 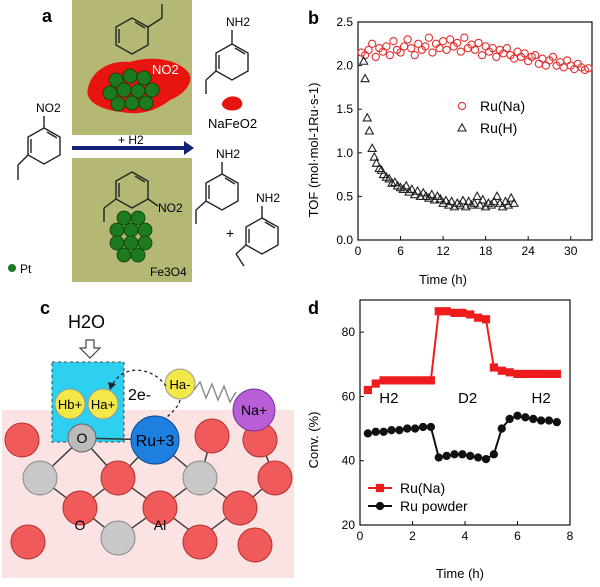 What do you see at coordinates (173, 409) in the screenshot?
I see `electron-transfer-arrow` at bounding box center [173, 409].